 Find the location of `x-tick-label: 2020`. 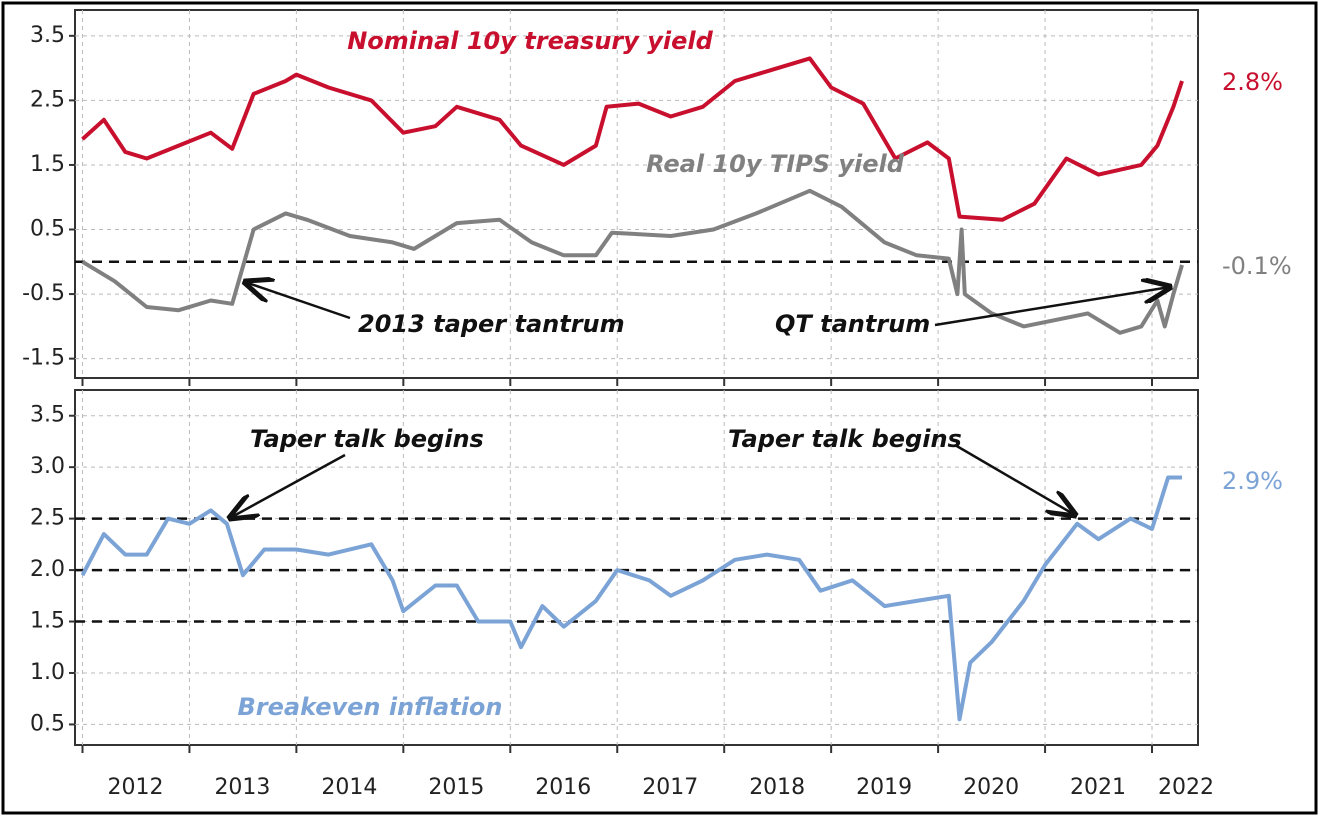

x-tick-label: 2020 is located at coordinates (991, 787).